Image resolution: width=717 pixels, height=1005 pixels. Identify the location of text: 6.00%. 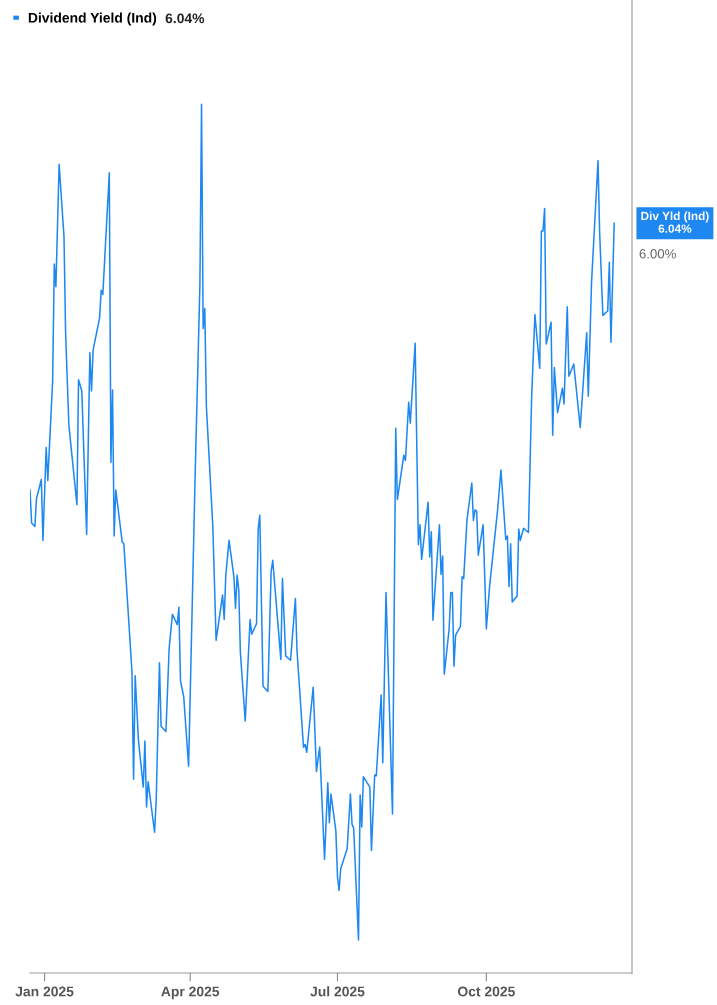
(657, 254).